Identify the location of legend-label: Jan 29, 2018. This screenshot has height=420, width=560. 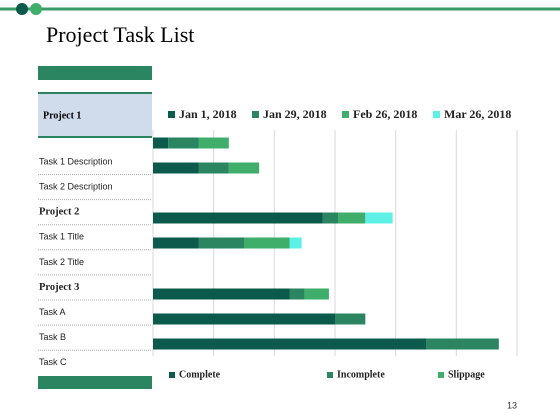
(295, 114).